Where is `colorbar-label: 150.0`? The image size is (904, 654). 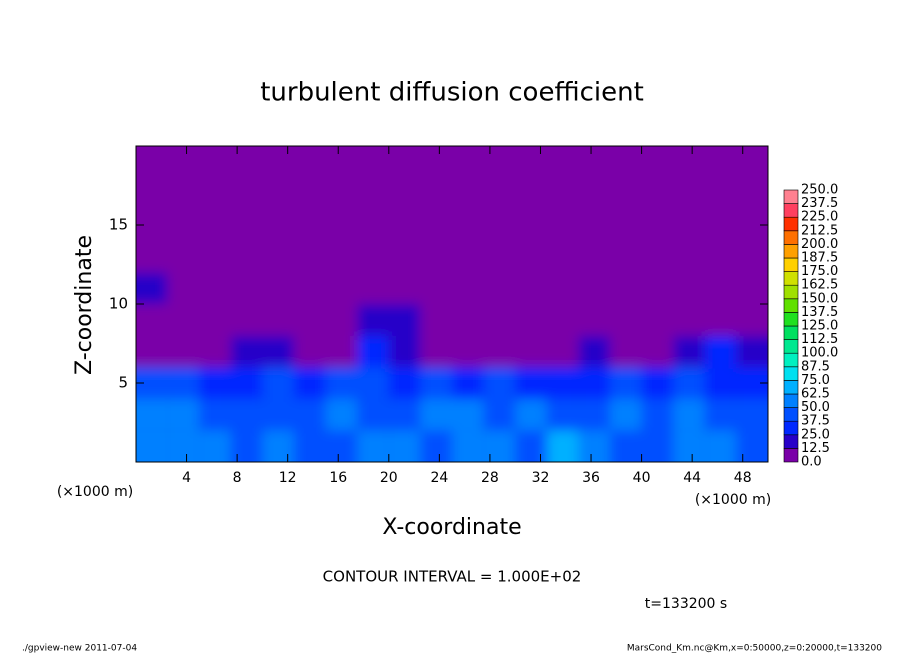 colorbar-label: 150.0 is located at coordinates (819, 298).